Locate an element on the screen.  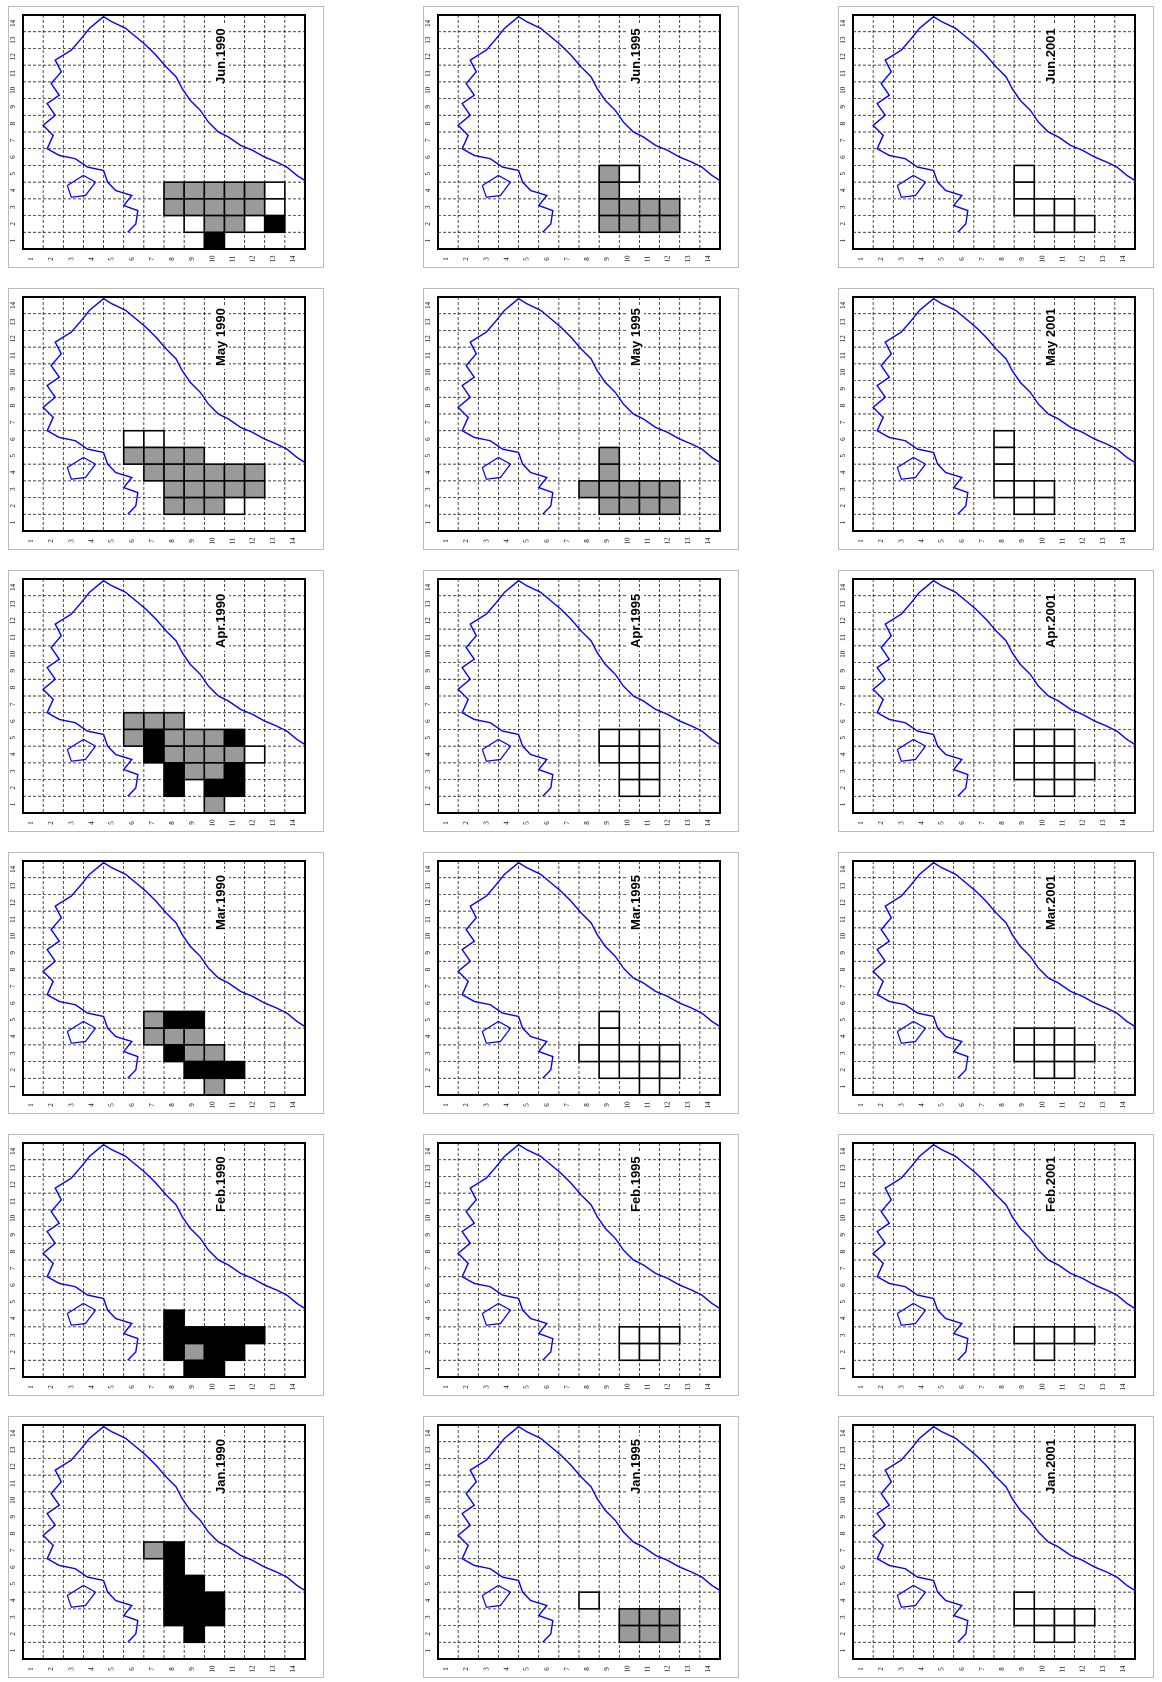
panel-title: May 2001 is located at coordinates (1051, 337).